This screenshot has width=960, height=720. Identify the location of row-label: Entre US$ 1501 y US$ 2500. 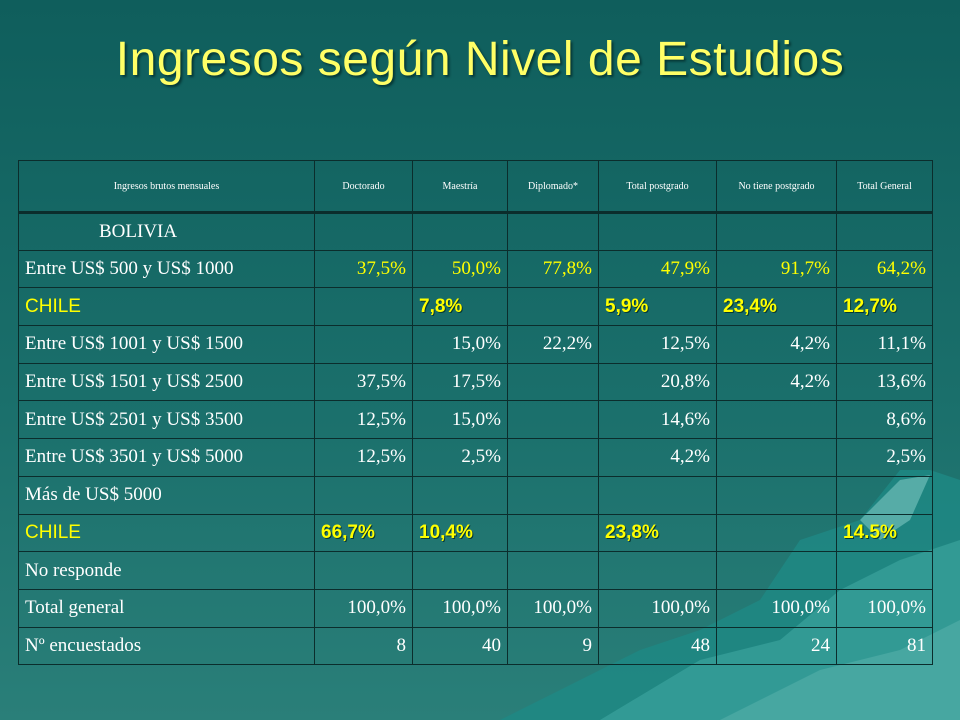
(166, 382).